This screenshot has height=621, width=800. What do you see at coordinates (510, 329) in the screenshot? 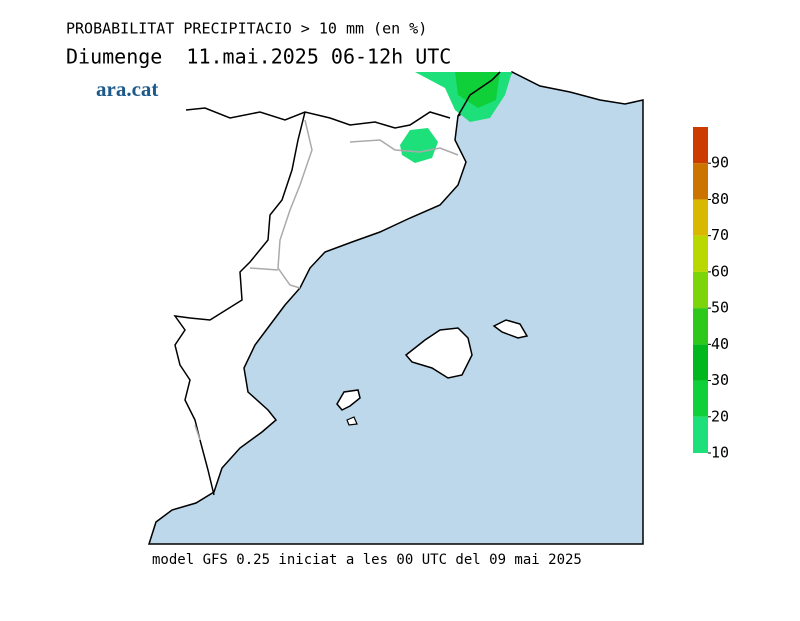
I see `island-menorca` at bounding box center [510, 329].